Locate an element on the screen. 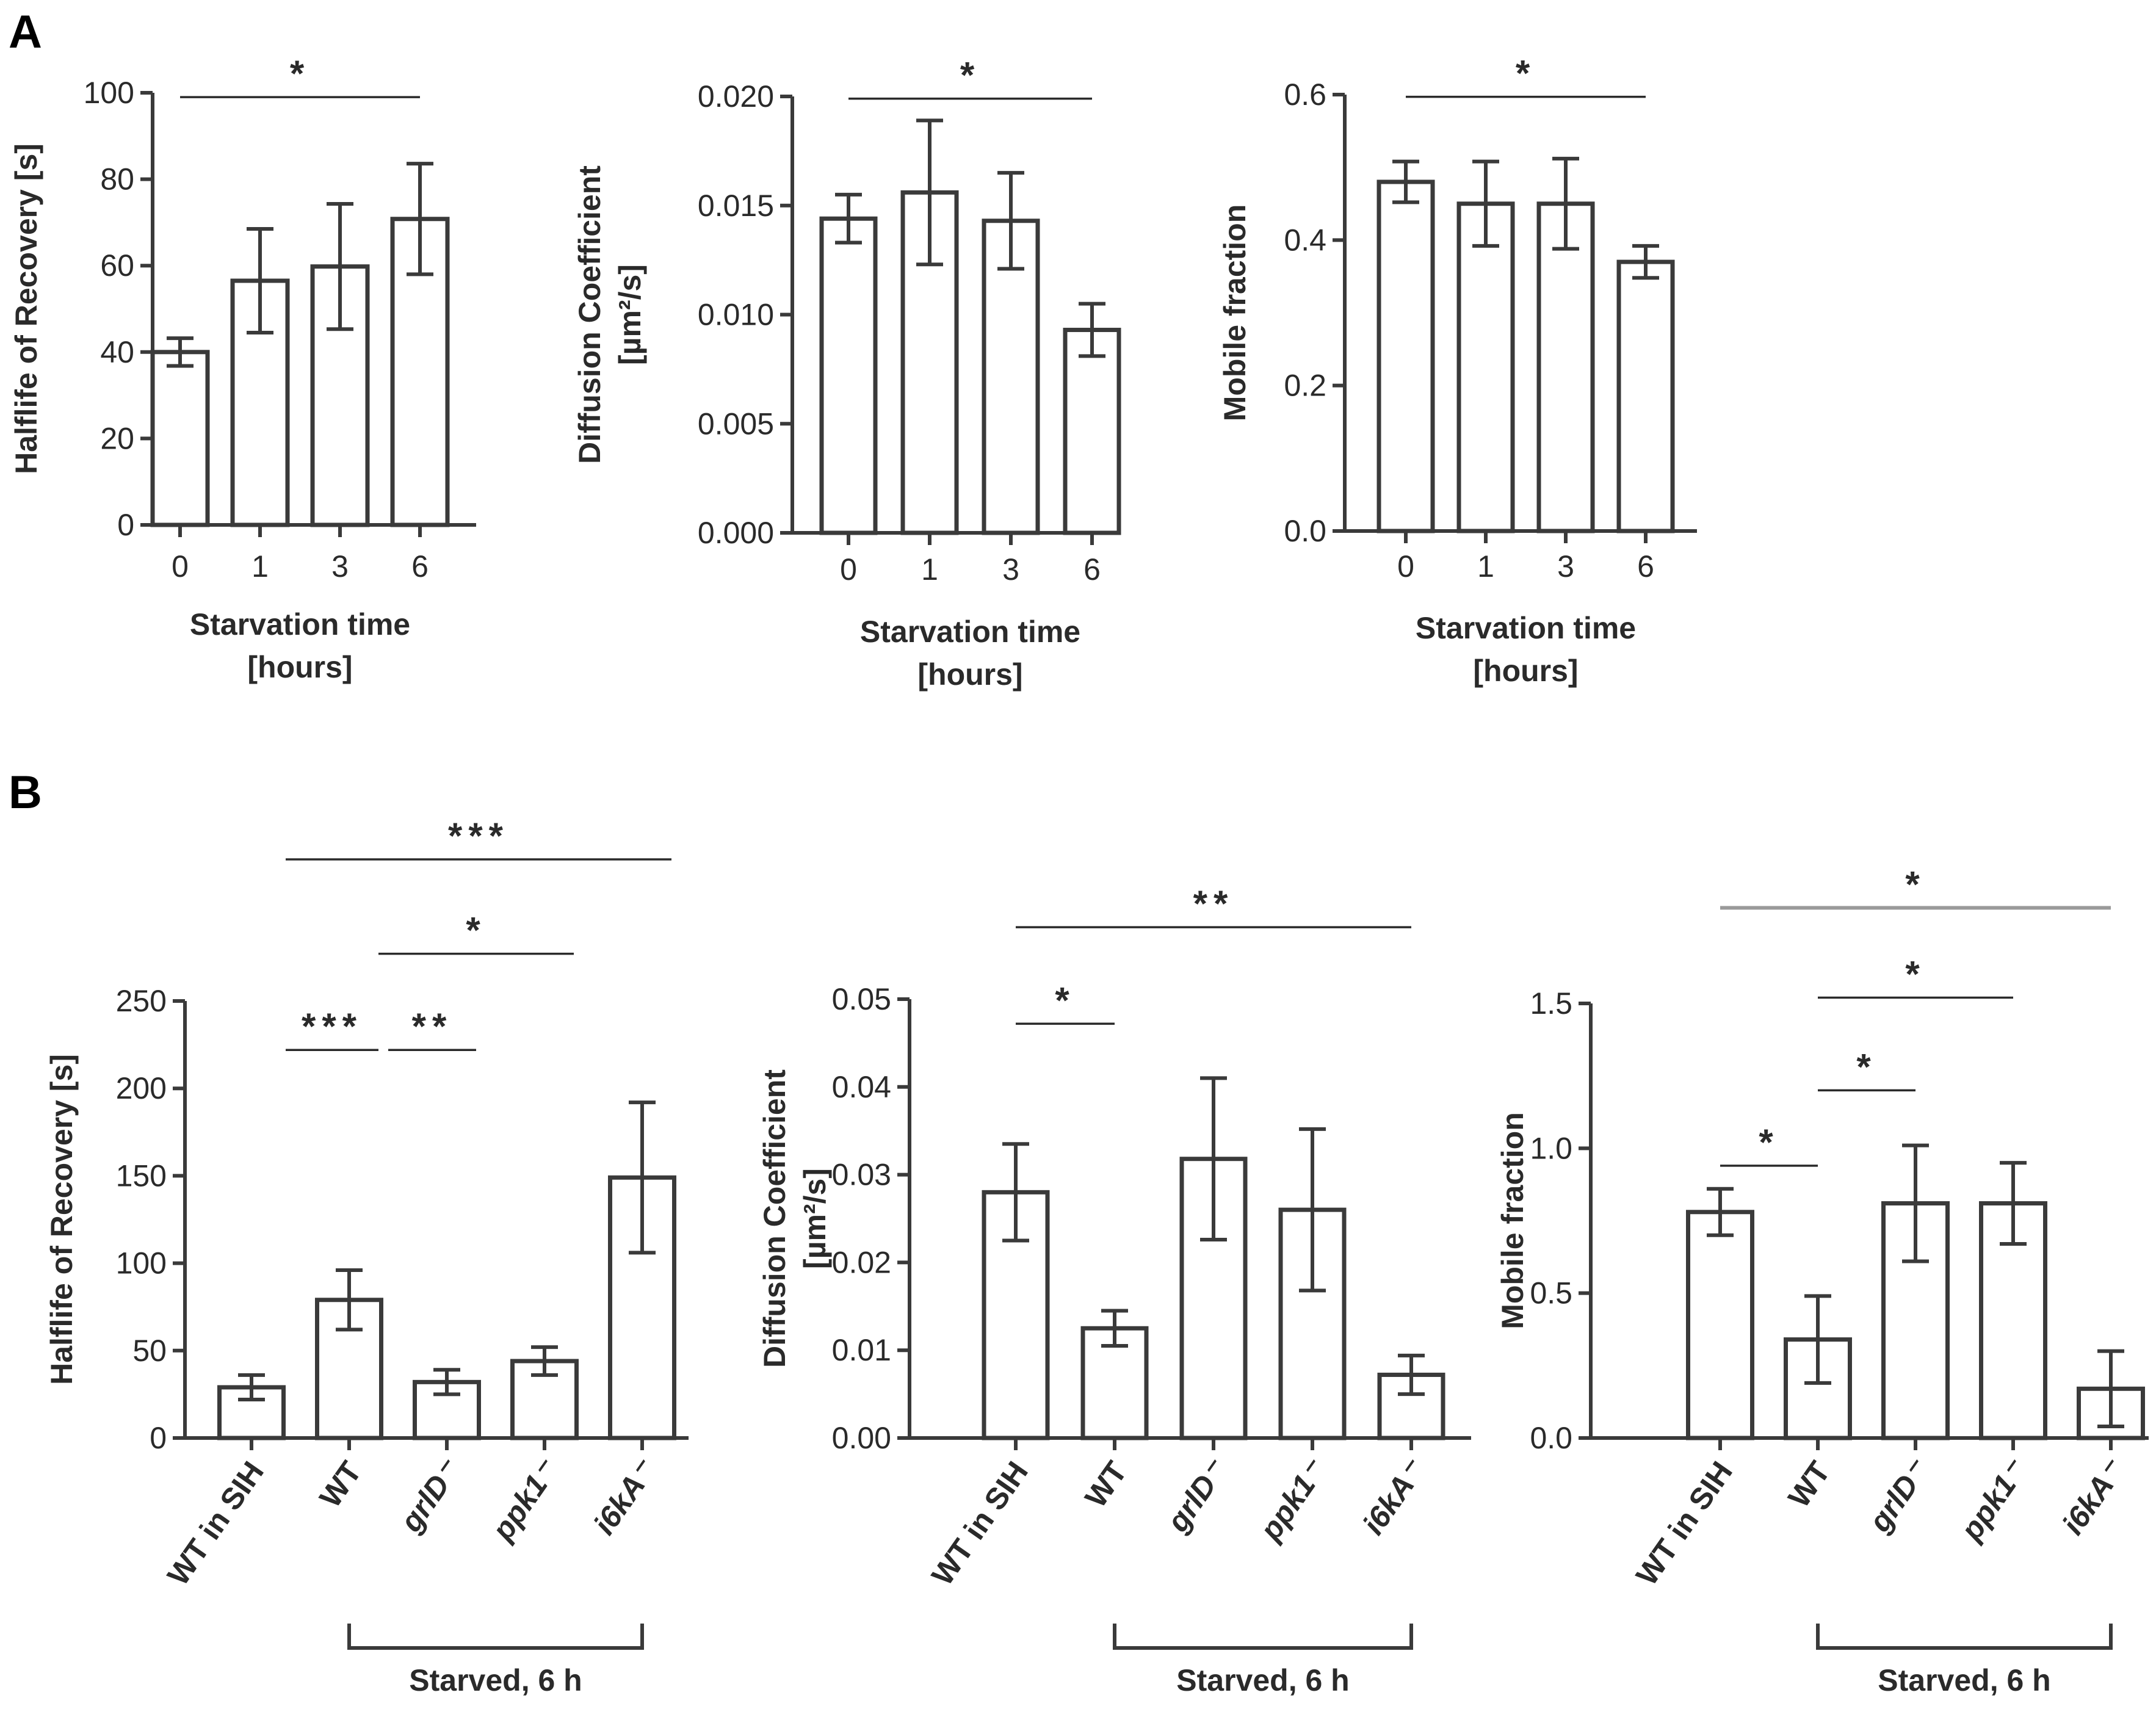 The width and height of the screenshot is (2156, 1709). y-tick-label: 0.2 is located at coordinates (1305, 386).